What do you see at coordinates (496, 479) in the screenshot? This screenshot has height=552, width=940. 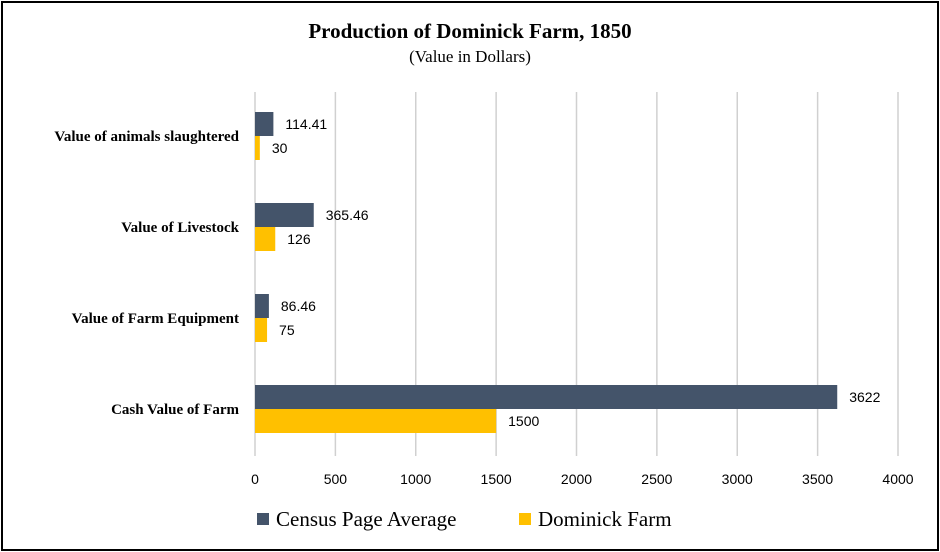 I see `x-tick-label: 1500` at bounding box center [496, 479].